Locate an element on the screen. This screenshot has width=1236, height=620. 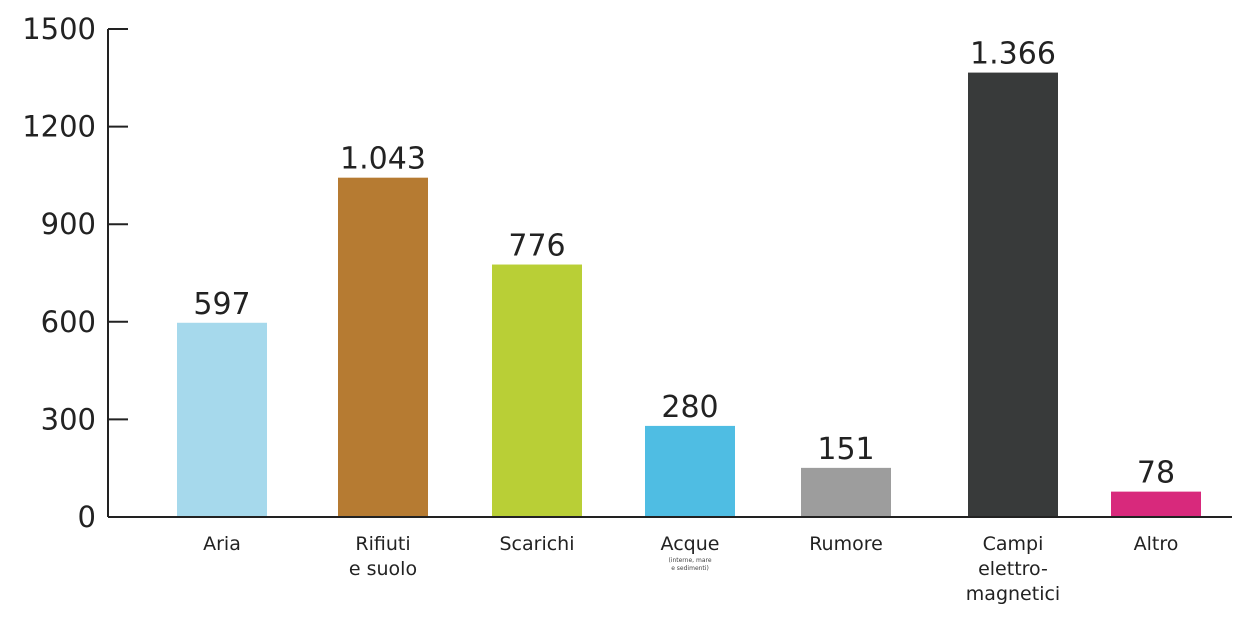
x-tick-sublabel: e sedimenti) is located at coordinates (690, 568).